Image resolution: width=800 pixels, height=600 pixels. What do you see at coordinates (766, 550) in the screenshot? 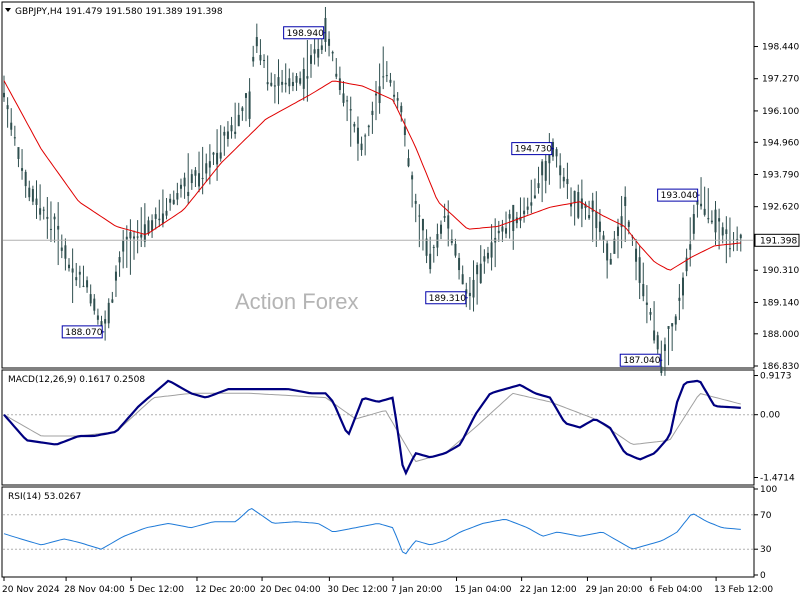
I see `rsi-tick-label: 30` at bounding box center [766, 550].